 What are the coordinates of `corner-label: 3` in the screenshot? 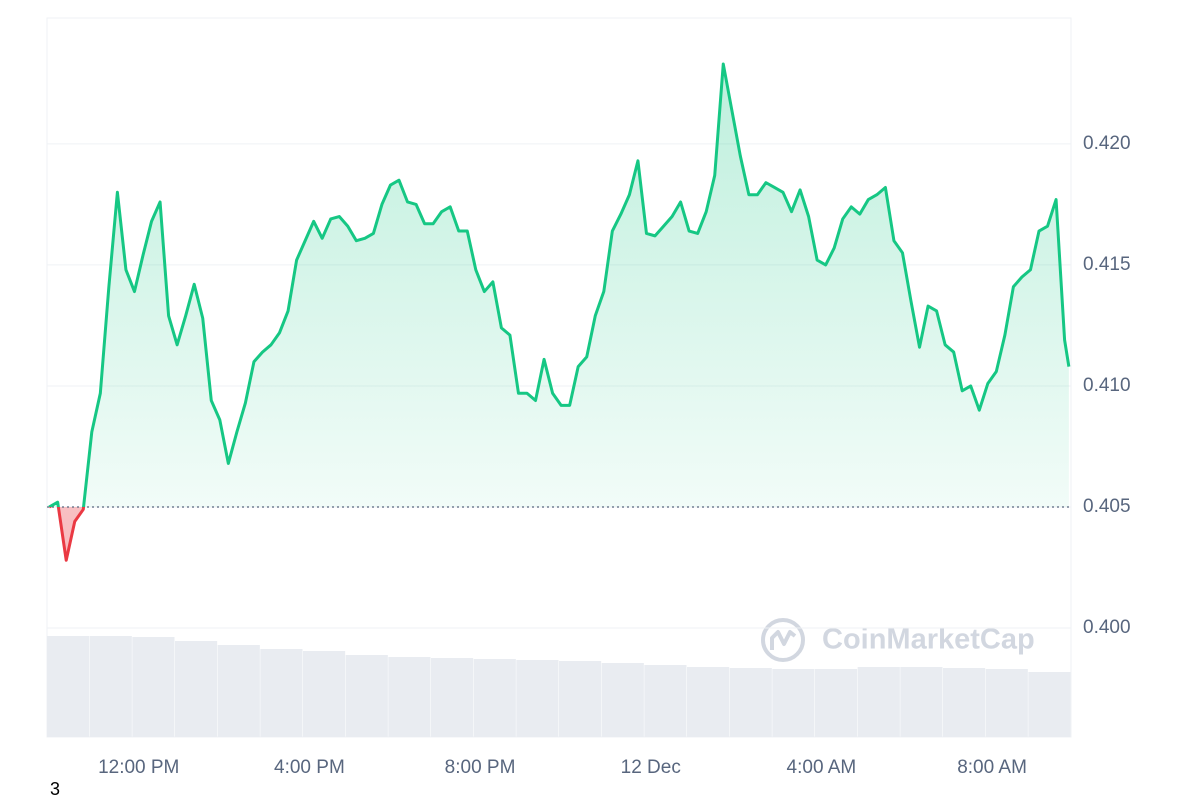 It's located at (55, 789).